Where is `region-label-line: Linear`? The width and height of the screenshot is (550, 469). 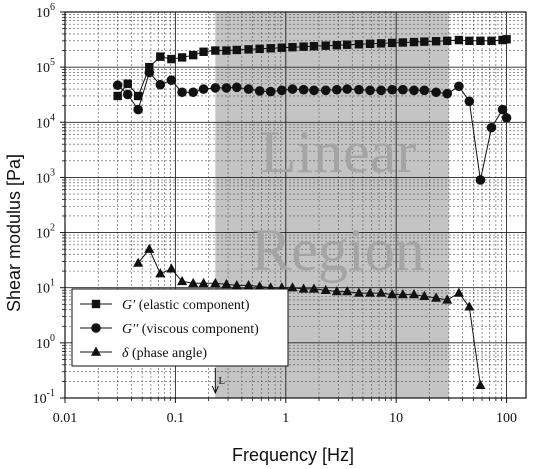 region-label-line: Linear is located at coordinates (338, 152).